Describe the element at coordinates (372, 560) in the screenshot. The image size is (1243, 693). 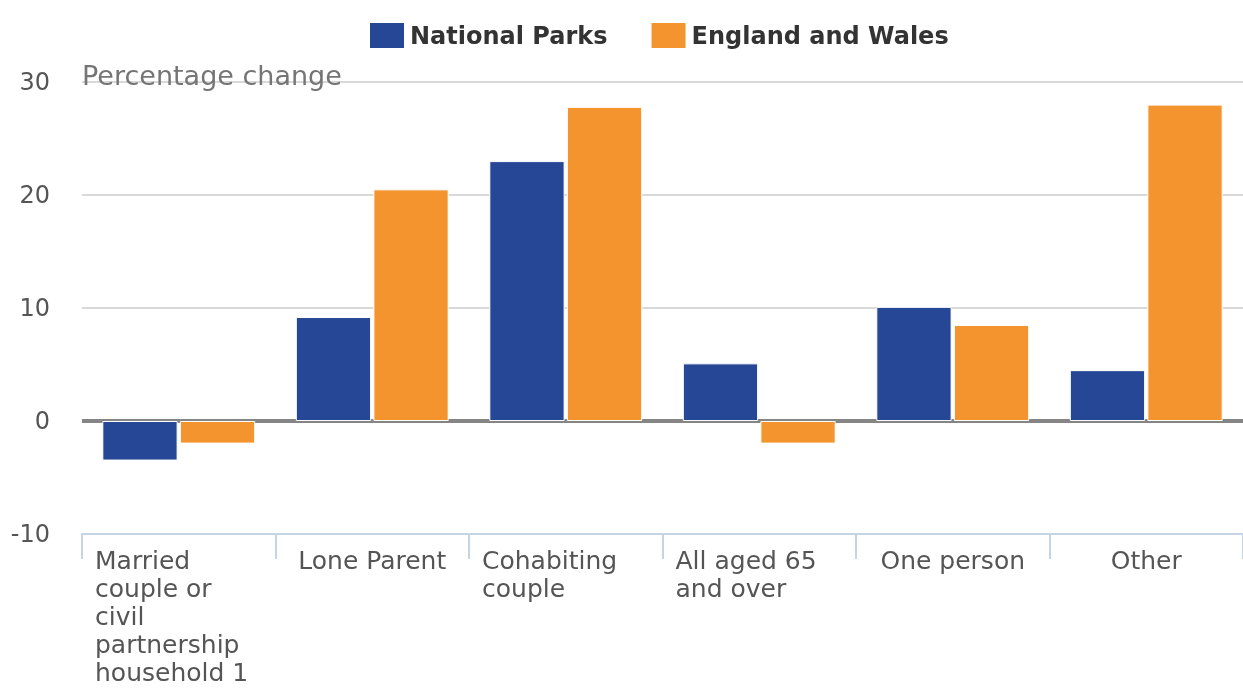
I see `x-tick-label: Lone Parent` at that location.